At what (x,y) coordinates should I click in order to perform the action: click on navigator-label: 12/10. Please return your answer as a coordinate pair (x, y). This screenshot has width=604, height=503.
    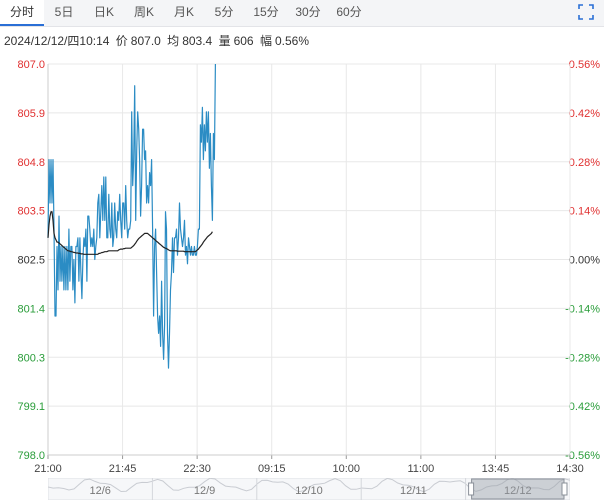
    Looking at the image, I should click on (309, 491).